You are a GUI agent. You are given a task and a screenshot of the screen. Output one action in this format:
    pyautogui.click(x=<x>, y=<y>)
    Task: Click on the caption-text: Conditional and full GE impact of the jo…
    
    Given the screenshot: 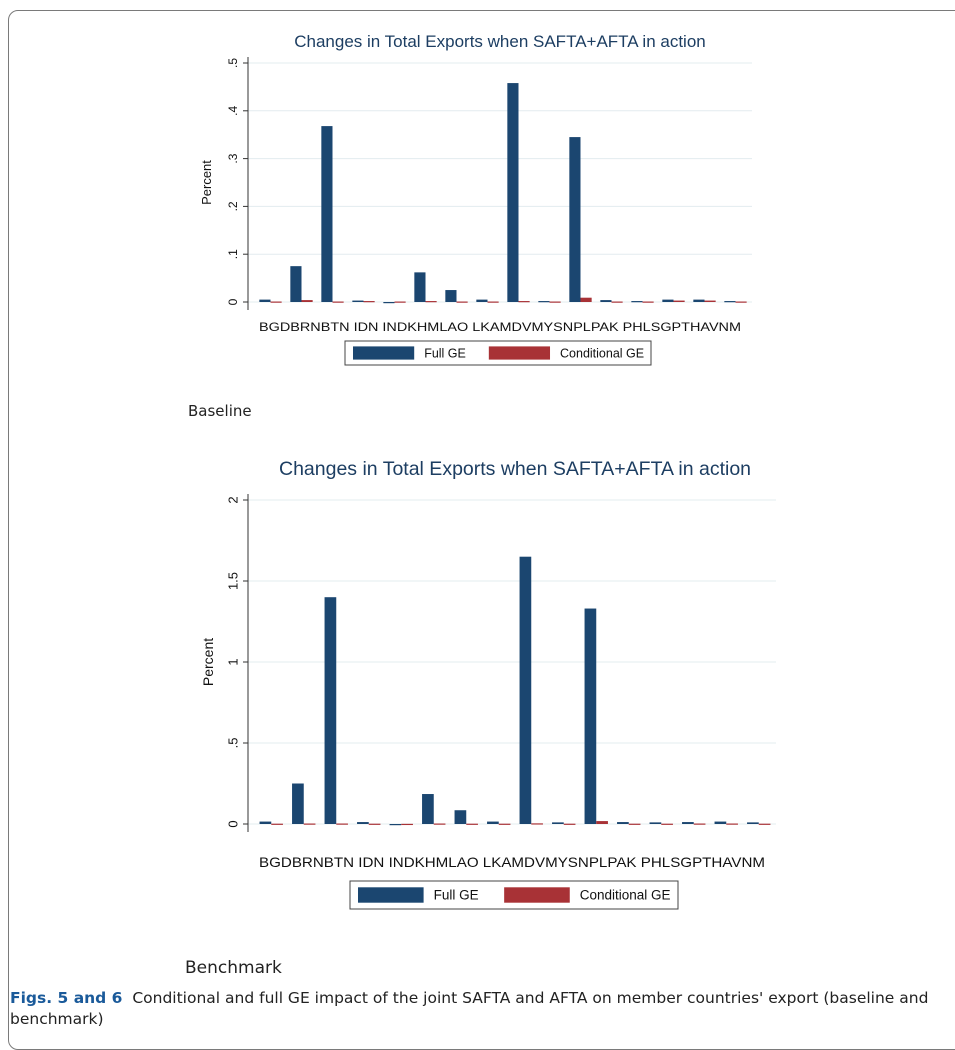 What is the action you would take?
    pyautogui.click(x=469, y=1008)
    